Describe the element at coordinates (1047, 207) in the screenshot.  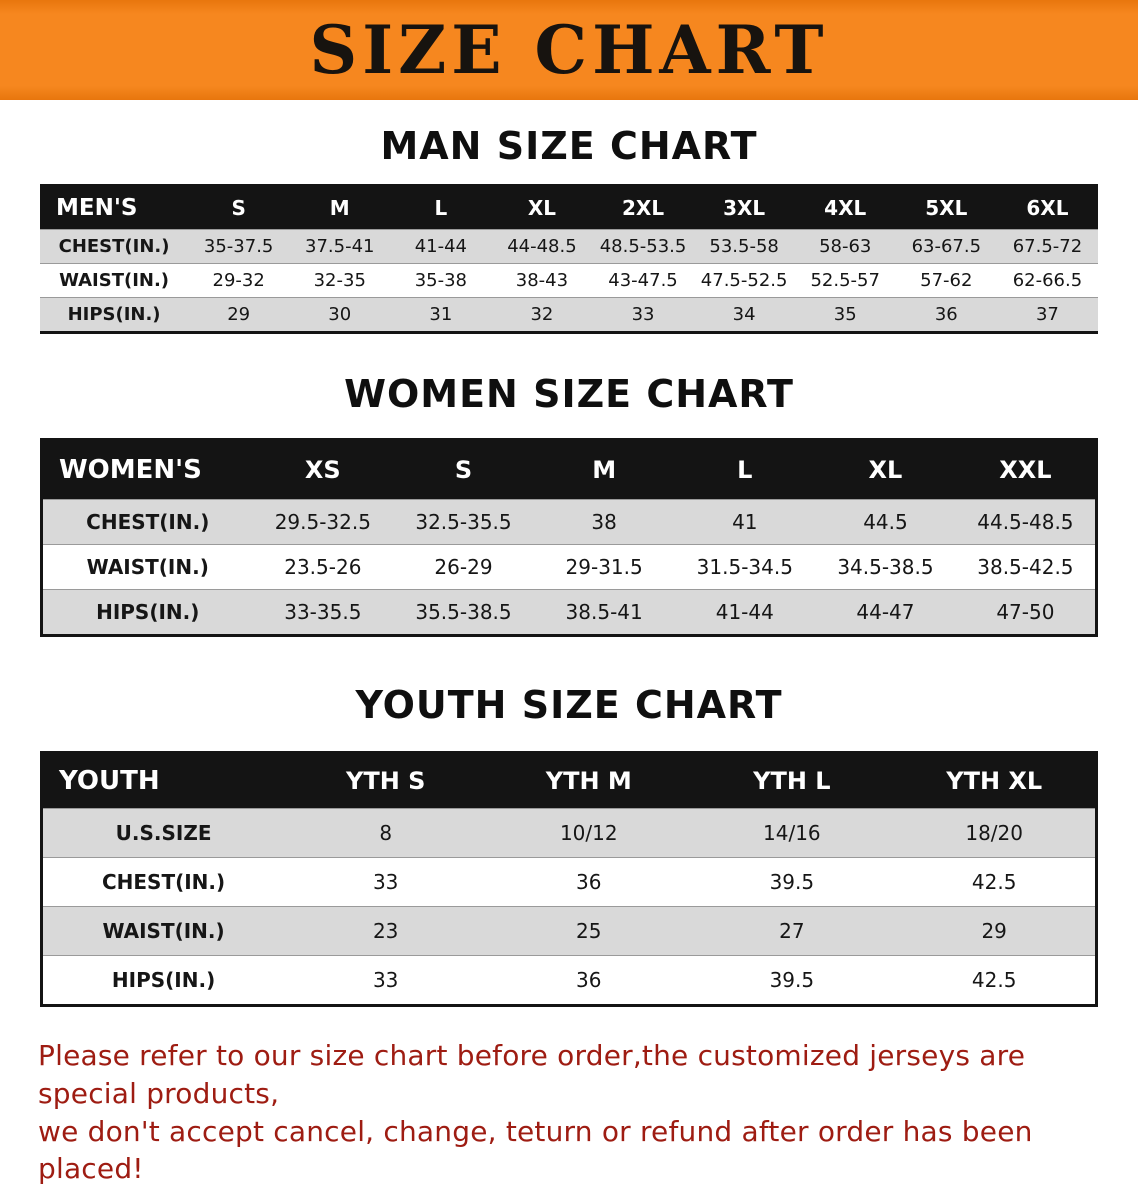
I see `size-column-header: 6XL` at that location.